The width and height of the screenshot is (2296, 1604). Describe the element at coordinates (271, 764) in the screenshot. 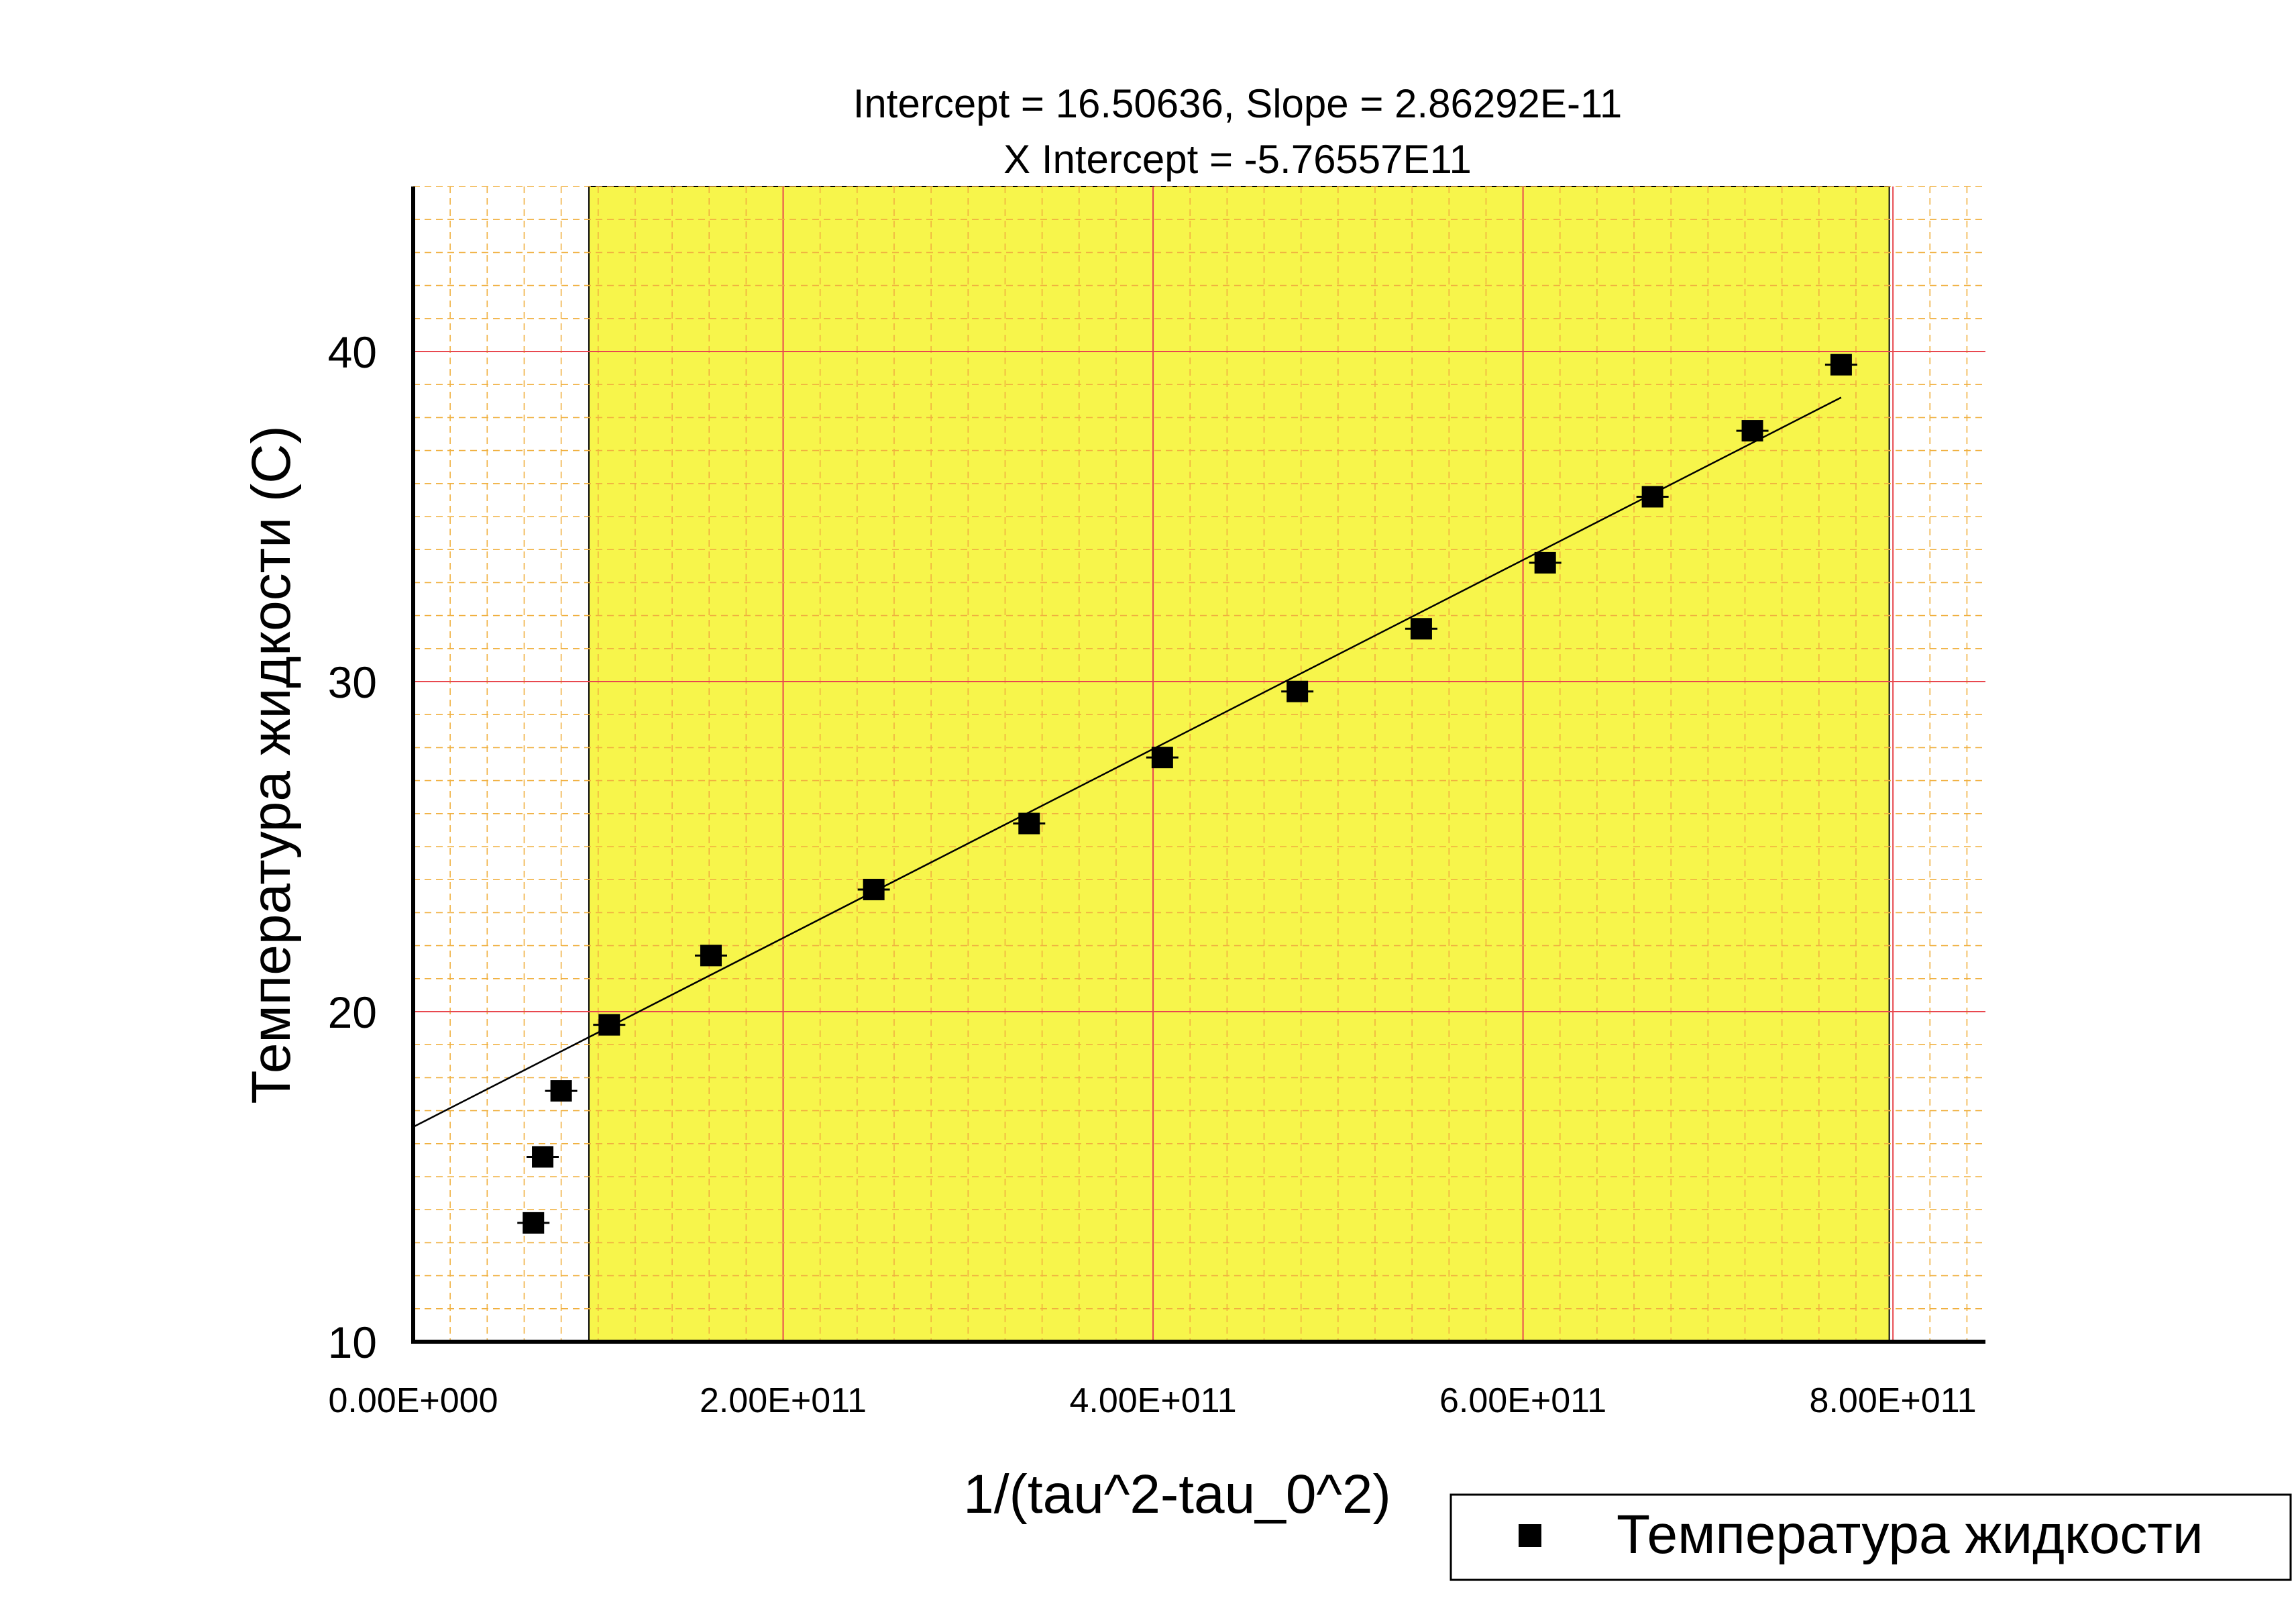

I see `y-axis-label: Температура жидкости (C)` at that location.